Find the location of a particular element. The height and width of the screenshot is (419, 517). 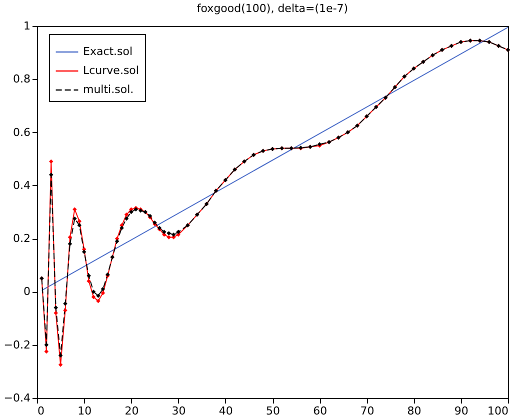

y-tick-label: −0.2 is located at coordinates (17, 345).